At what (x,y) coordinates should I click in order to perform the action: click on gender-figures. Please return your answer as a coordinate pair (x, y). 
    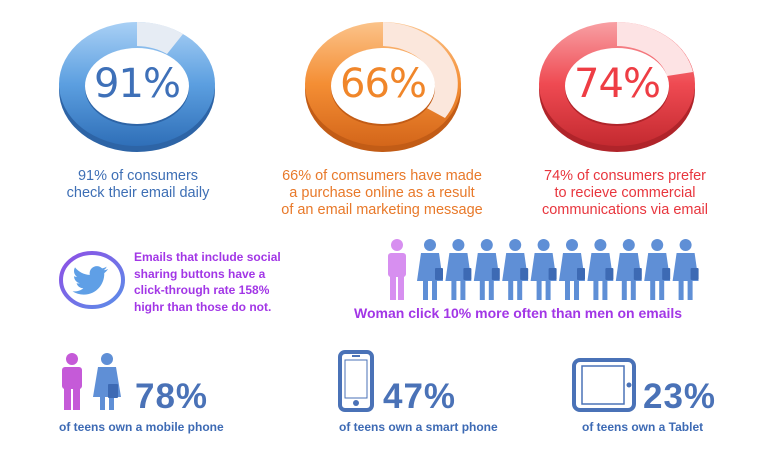
    Looking at the image, I should click on (543, 269).